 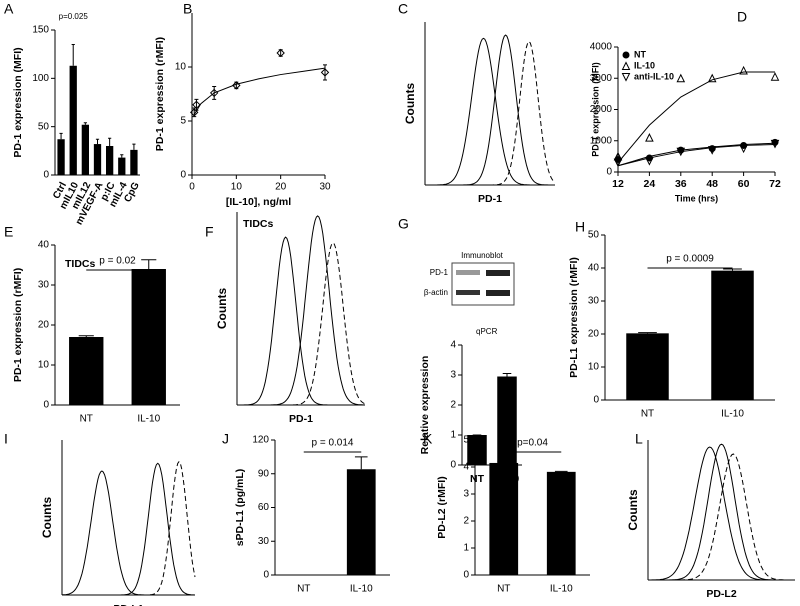 I want to click on panel-letter: L, so click(x=639, y=439).